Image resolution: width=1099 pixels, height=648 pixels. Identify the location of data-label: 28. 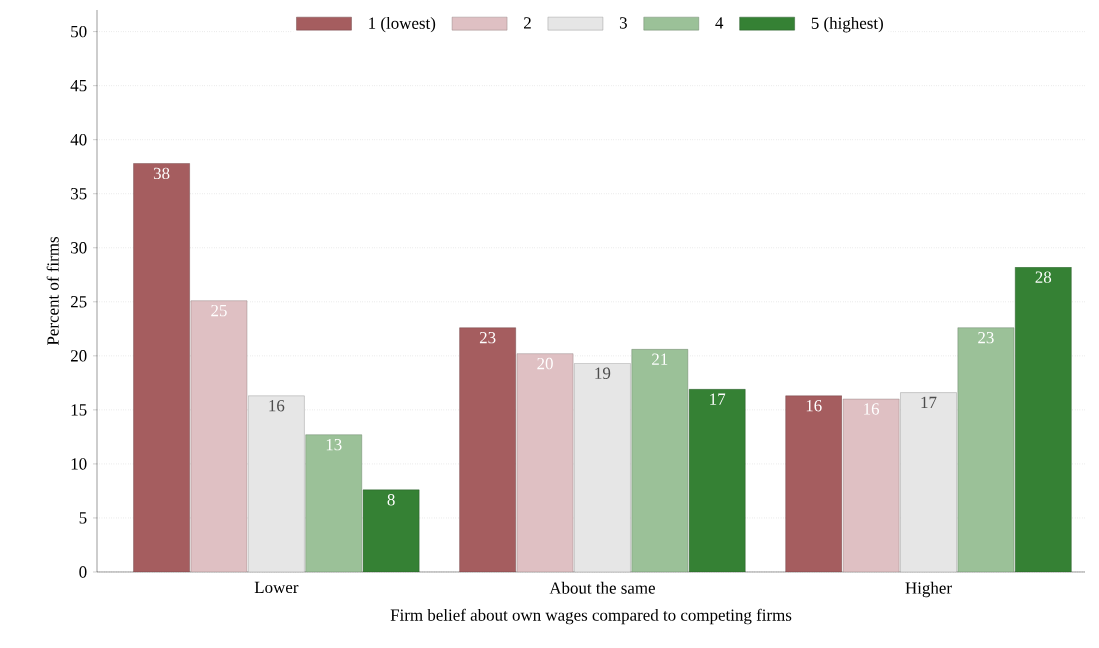
(1043, 277).